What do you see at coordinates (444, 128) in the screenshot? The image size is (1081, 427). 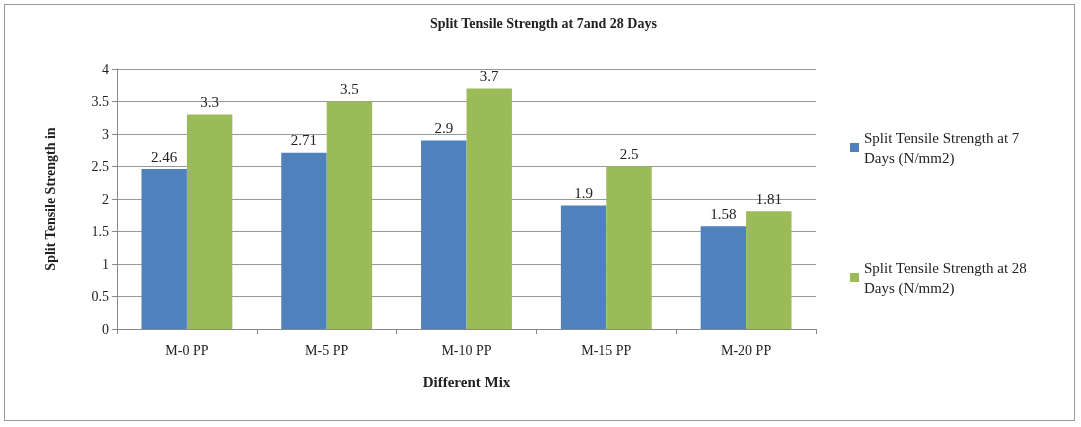 I see `data-label: 2.9` at bounding box center [444, 128].